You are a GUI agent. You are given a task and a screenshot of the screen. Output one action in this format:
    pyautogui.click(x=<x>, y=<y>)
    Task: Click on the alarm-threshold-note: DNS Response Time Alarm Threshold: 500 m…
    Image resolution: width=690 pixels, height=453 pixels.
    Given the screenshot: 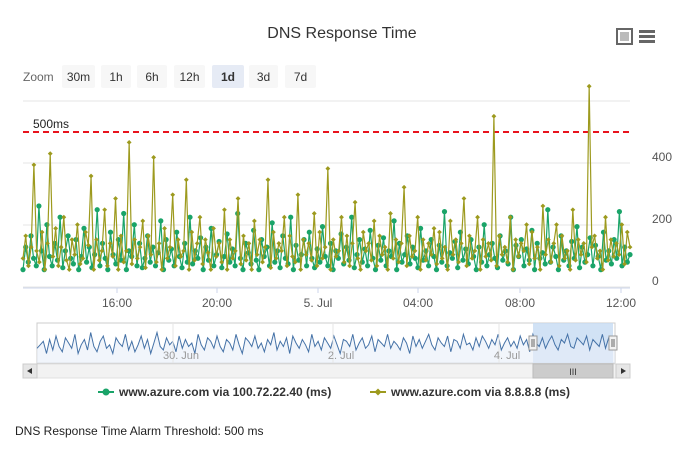 What is the action you would take?
    pyautogui.click(x=139, y=431)
    